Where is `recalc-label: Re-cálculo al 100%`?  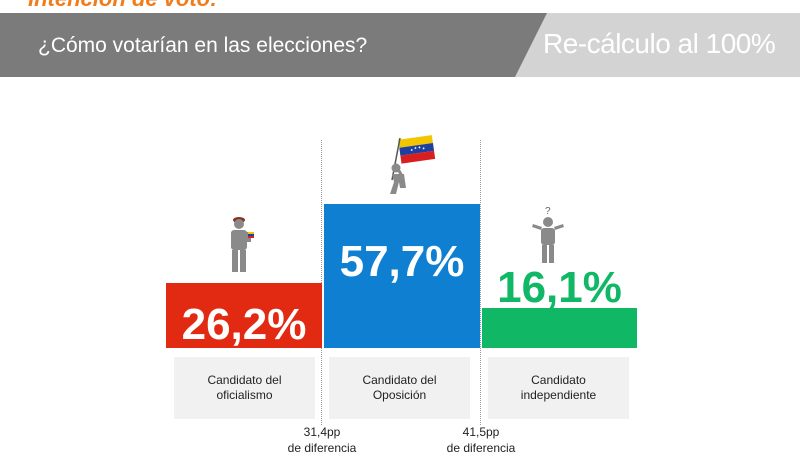 recalc-label: Re-cálculo al 100% is located at coordinates (659, 43).